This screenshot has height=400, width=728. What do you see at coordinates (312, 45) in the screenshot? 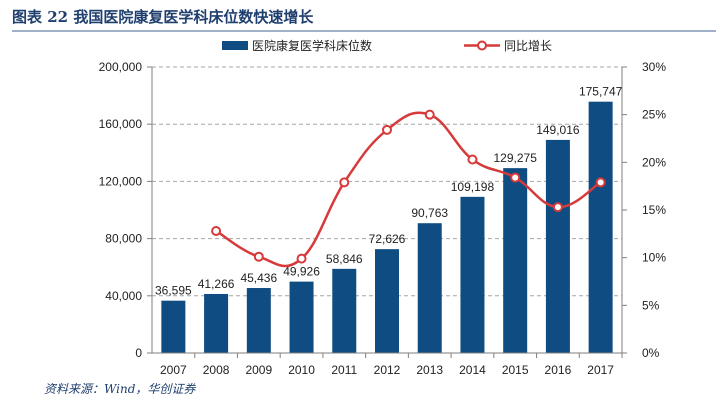
I see `legend-bar-label: 医院康复医学科床位数` at bounding box center [312, 45].